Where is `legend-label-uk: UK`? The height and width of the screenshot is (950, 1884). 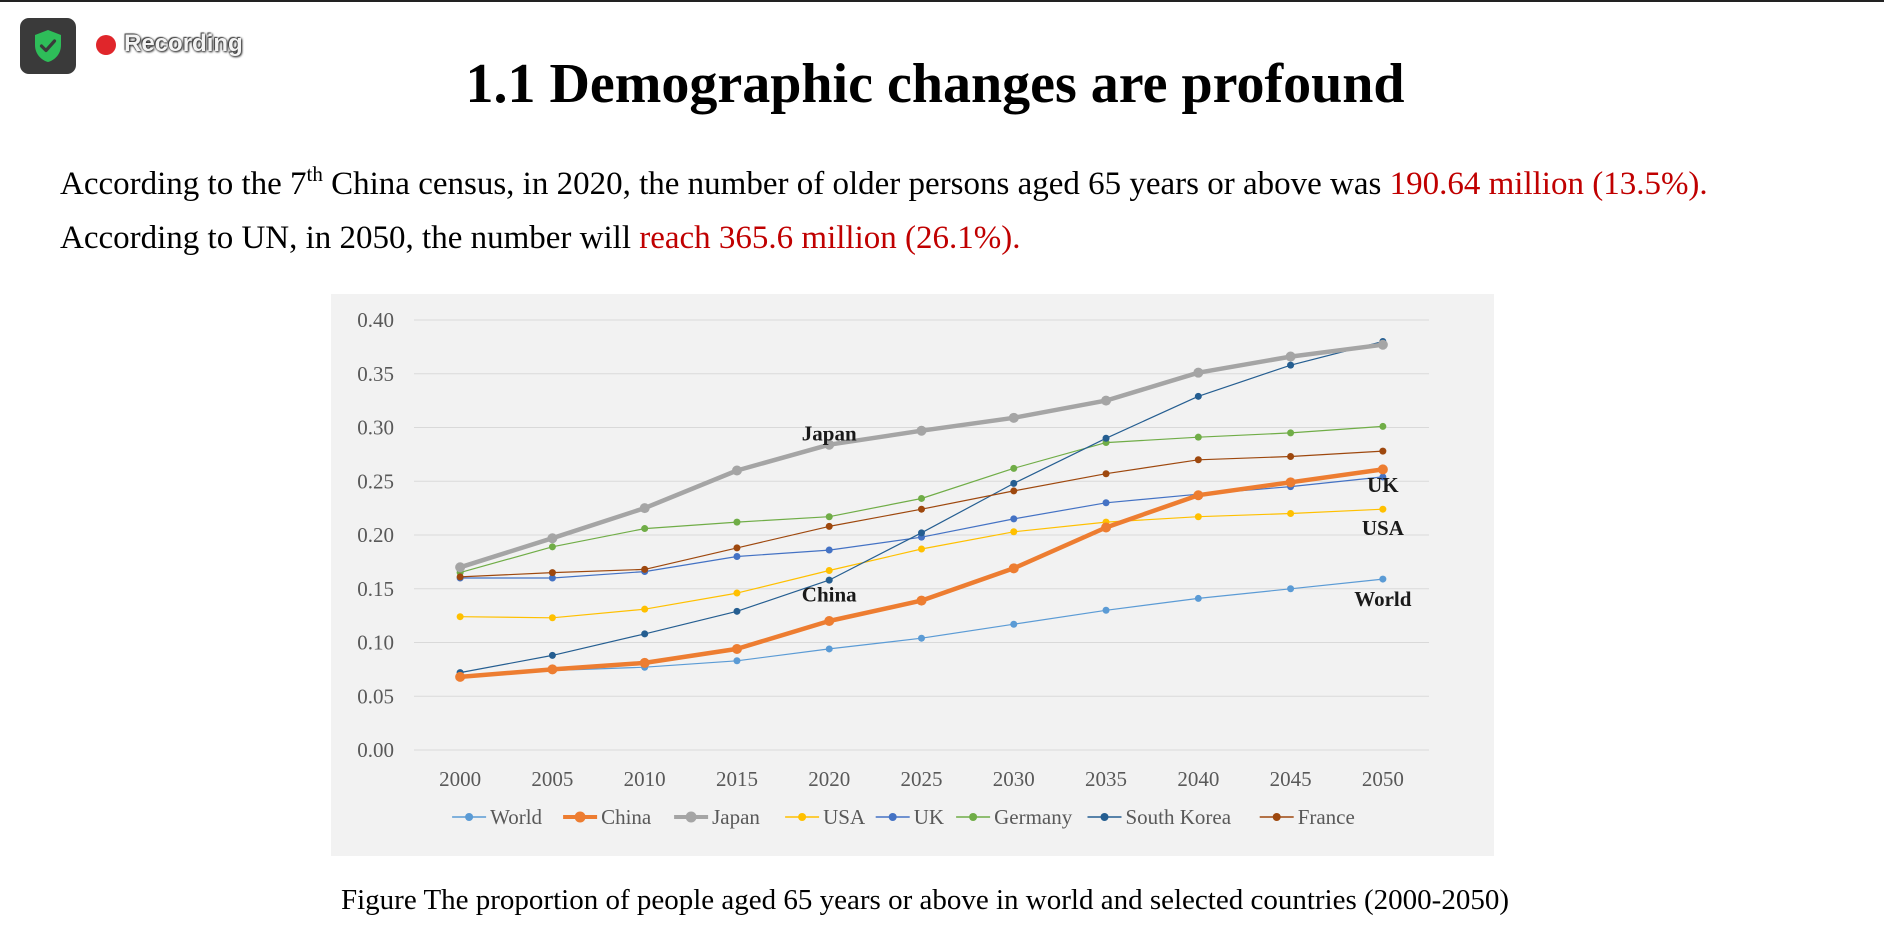 legend-label-uk: UK is located at coordinates (929, 817).